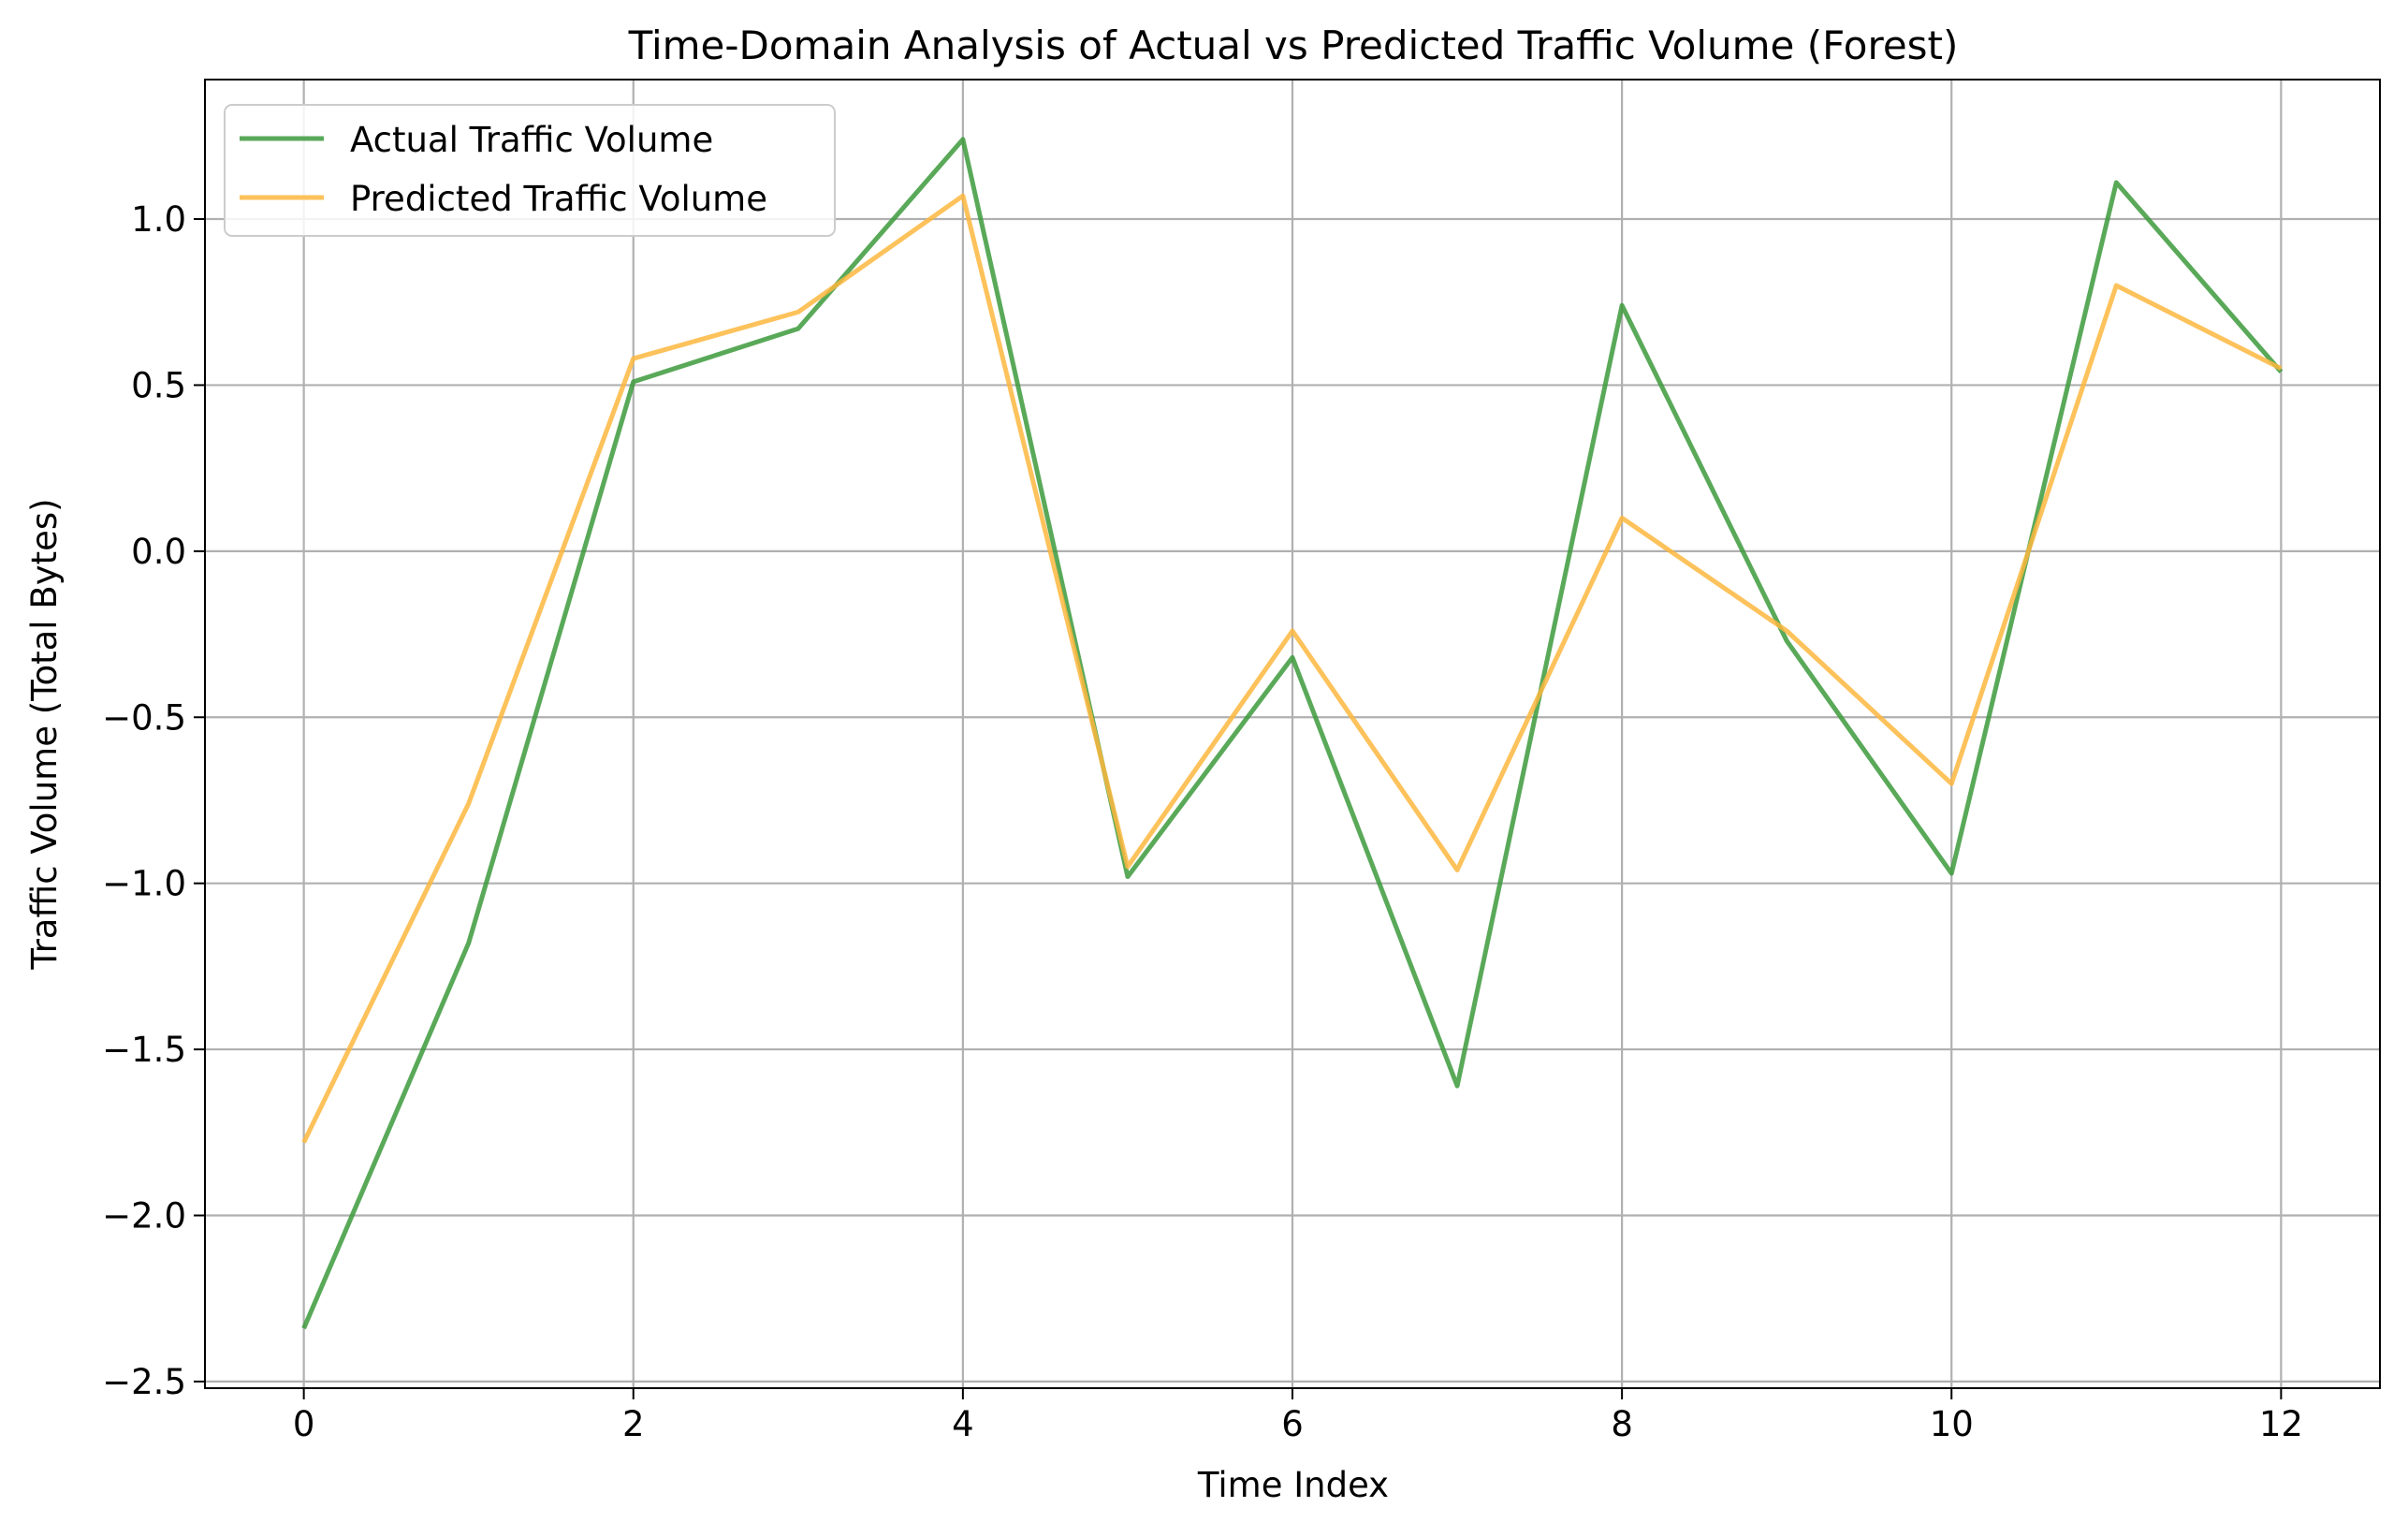 The height and width of the screenshot is (1537, 2408). What do you see at coordinates (44, 734) in the screenshot?
I see `y-axis-label: Traffic Volume (Total Bytes)` at bounding box center [44, 734].